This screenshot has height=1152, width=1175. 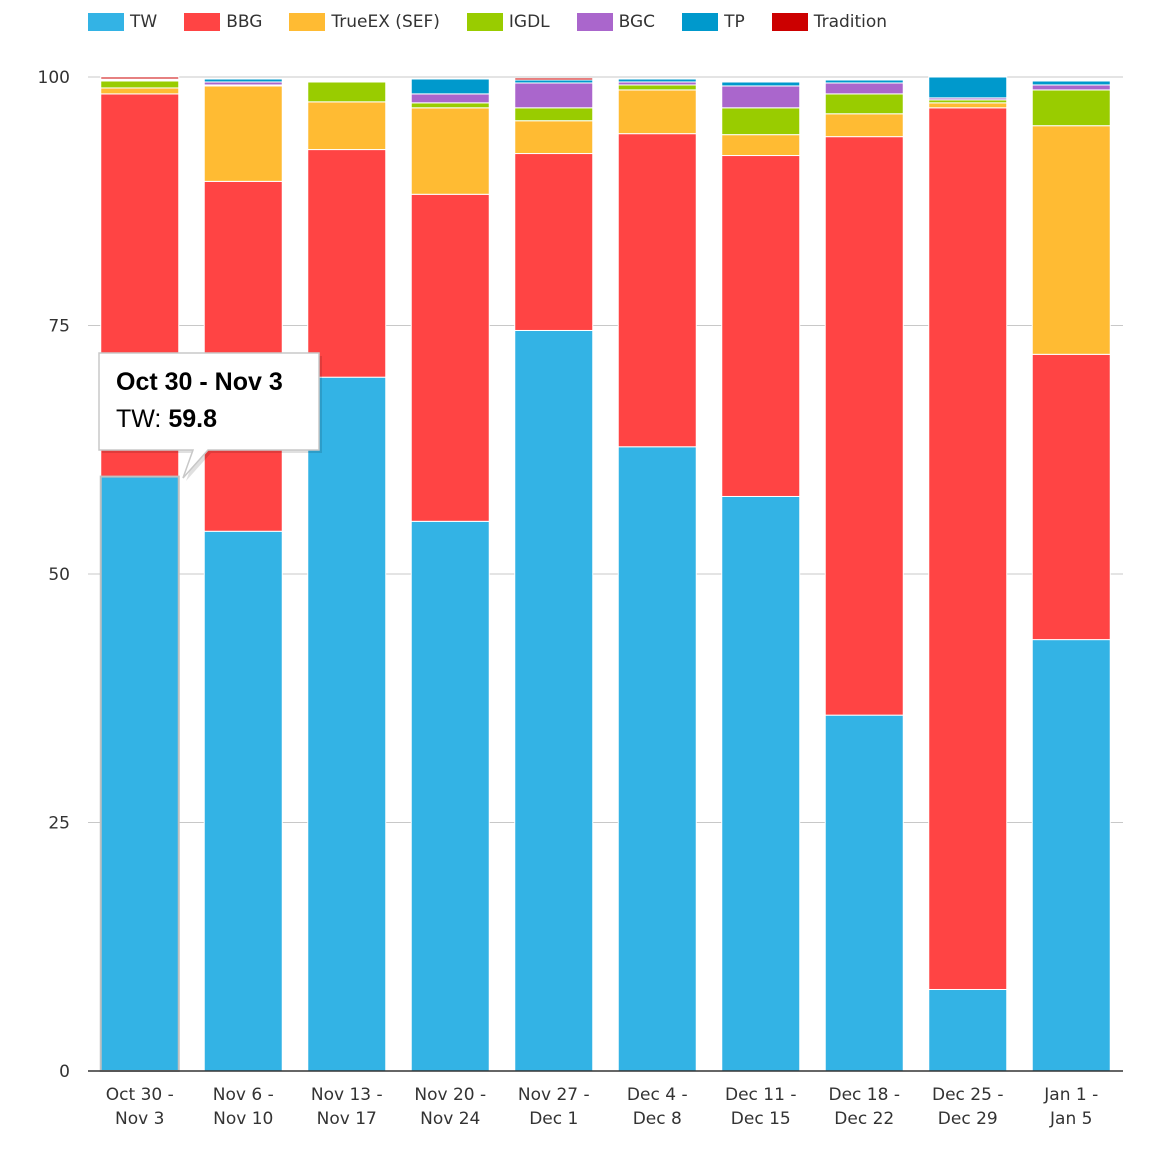 I want to click on legend-item: IGDL, so click(x=508, y=22).